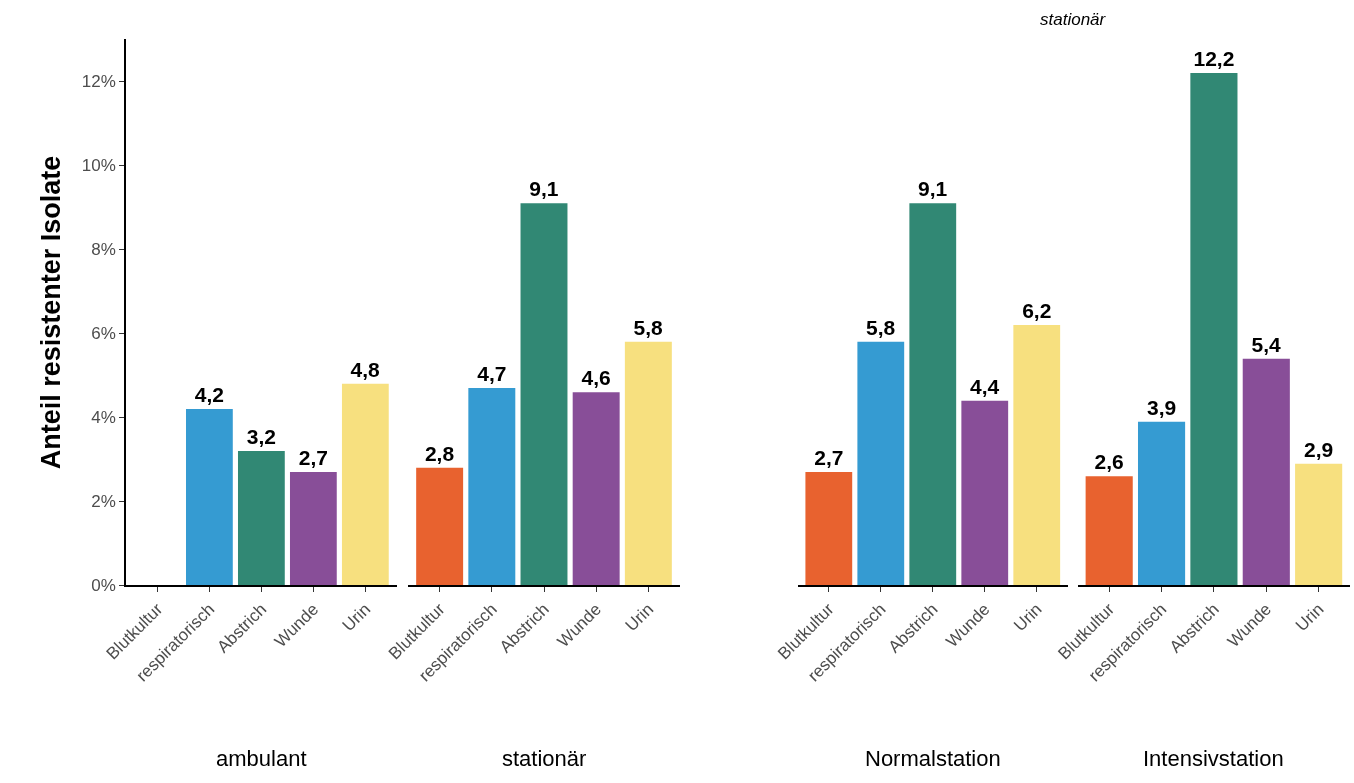  Describe the element at coordinates (985, 386) in the screenshot. I see `data-label: 4,4` at that location.